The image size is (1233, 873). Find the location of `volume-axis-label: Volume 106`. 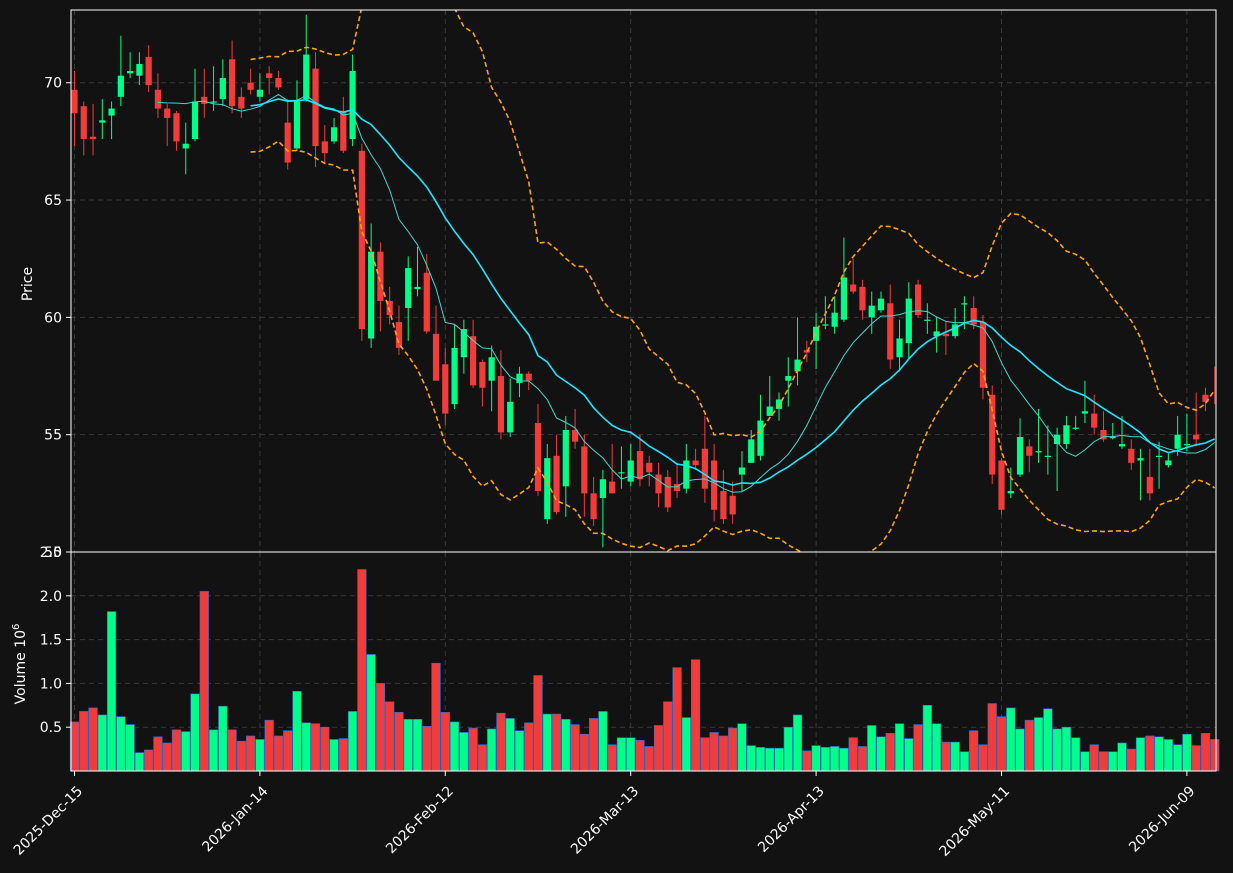

volume-axis-label: Volume 106 is located at coordinates (20, 664).